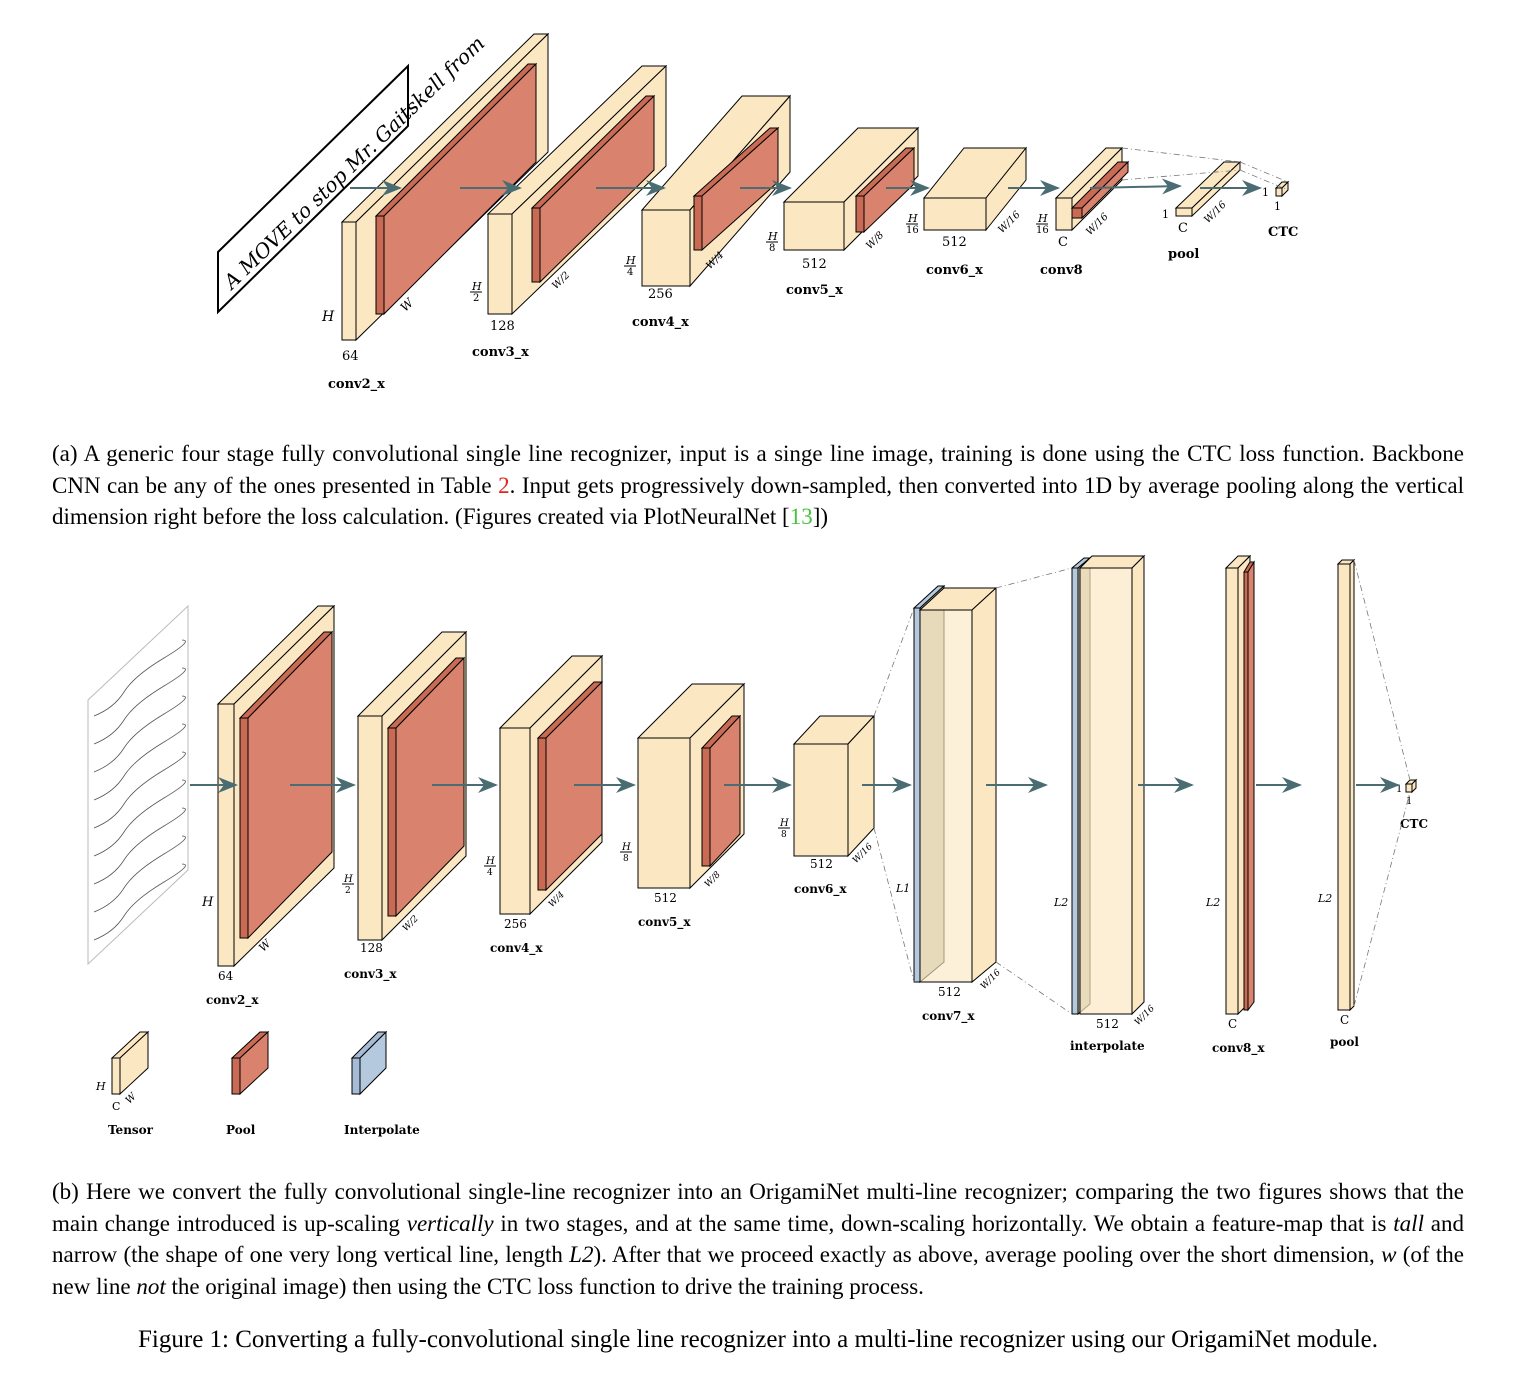  Describe the element at coordinates (1414, 824) in the screenshot. I see `b-label-ctc: CTC` at that location.